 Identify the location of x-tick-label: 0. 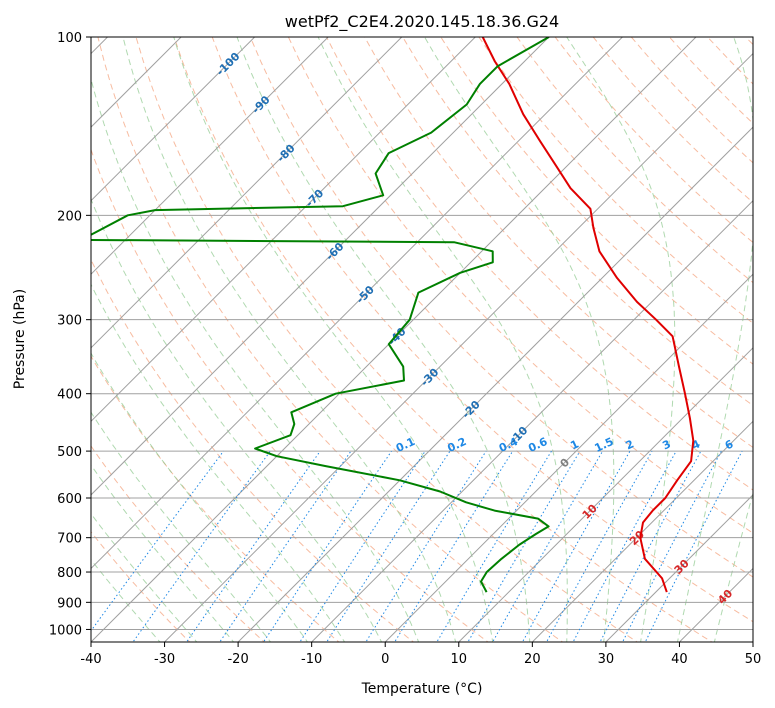
(385, 659).